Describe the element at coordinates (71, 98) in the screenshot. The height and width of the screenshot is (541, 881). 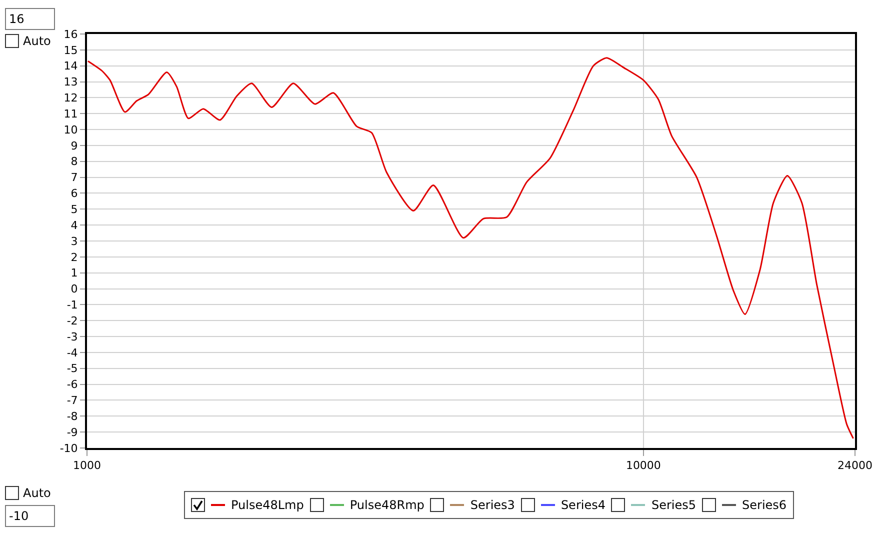
I see `y-tick-label: 12` at that location.